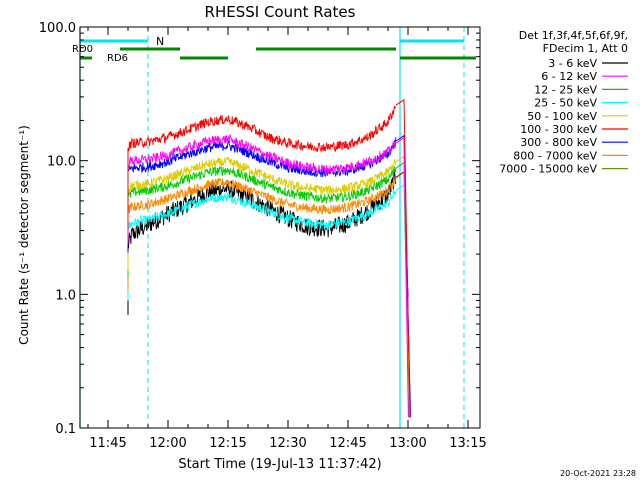 The width and height of the screenshot is (640, 480). What do you see at coordinates (598, 473) in the screenshot?
I see `generation-timestamp: 20-Oct-2021 23:28` at bounding box center [598, 473].